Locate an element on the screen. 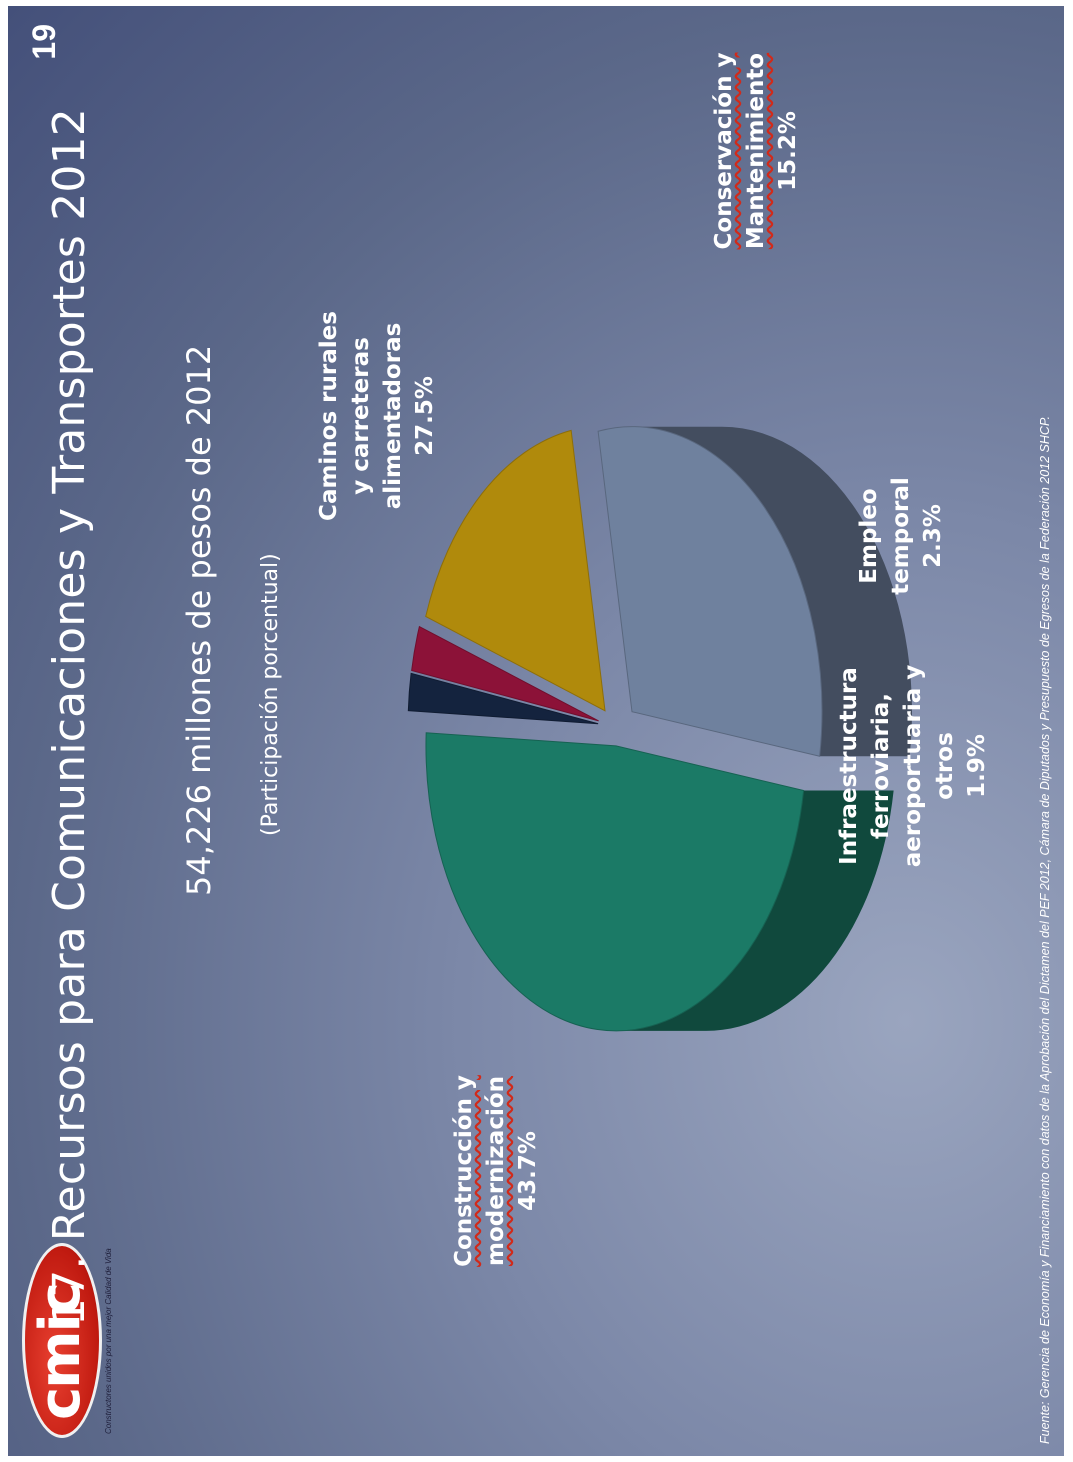 The height and width of the screenshot is (1462, 1073). pie-slice-conservacion-y-mantenimiento is located at coordinates (515, 570).